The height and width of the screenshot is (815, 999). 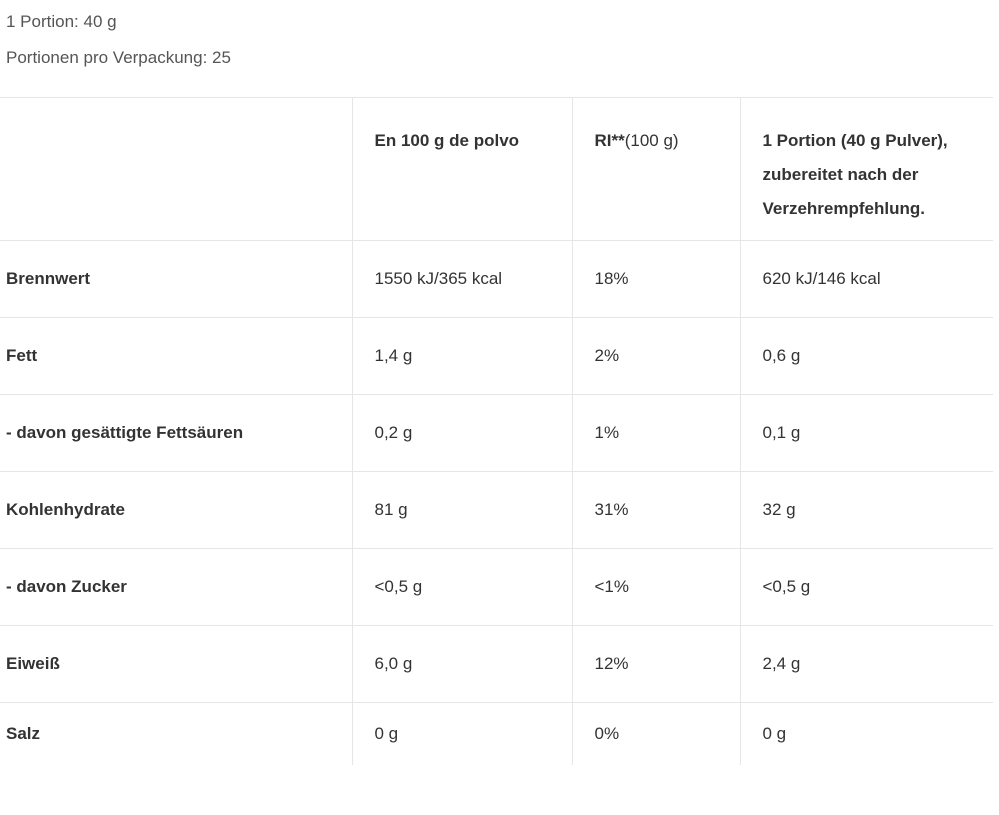 I want to click on table-cell: 81 g, so click(x=461, y=510).